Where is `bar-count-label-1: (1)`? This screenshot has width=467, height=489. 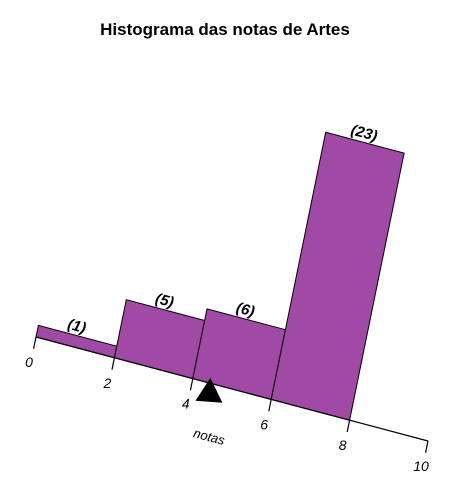 bar-count-label-1: (1) is located at coordinates (77, 326).